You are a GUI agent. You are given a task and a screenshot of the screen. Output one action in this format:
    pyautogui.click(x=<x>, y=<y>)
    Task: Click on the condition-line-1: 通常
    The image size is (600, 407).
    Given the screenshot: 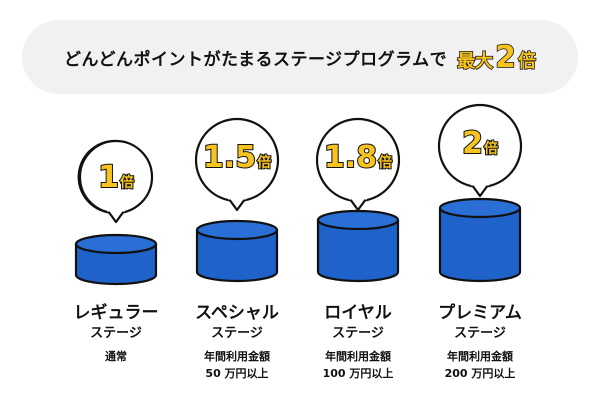 What is the action you would take?
    pyautogui.click(x=116, y=356)
    